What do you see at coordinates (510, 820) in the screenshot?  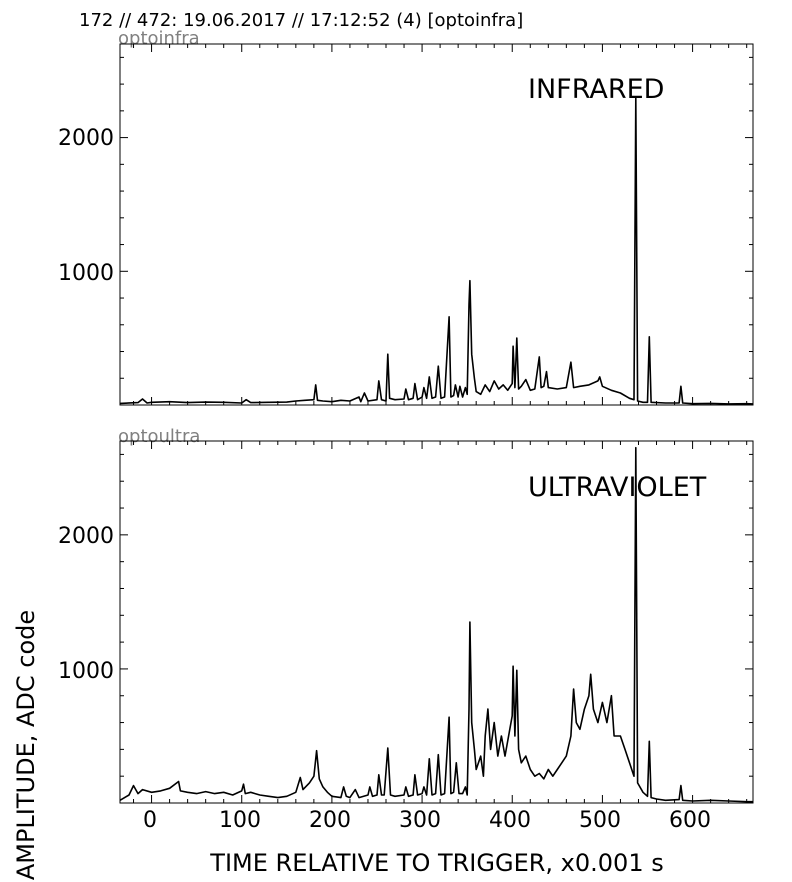 I see `x-tick-label-400: 400` at bounding box center [510, 820].